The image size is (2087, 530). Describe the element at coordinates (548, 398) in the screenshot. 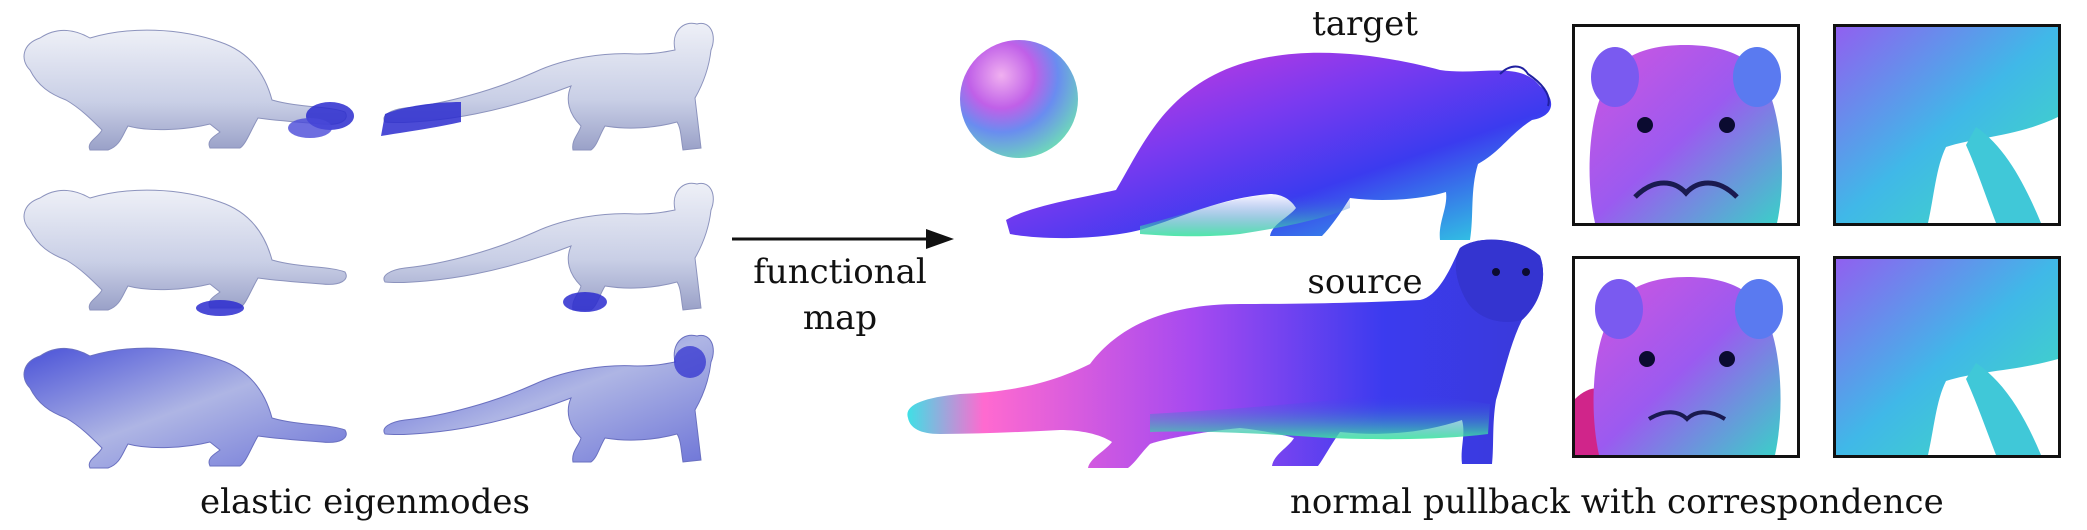

I see `ferret-mode-3b` at that location.